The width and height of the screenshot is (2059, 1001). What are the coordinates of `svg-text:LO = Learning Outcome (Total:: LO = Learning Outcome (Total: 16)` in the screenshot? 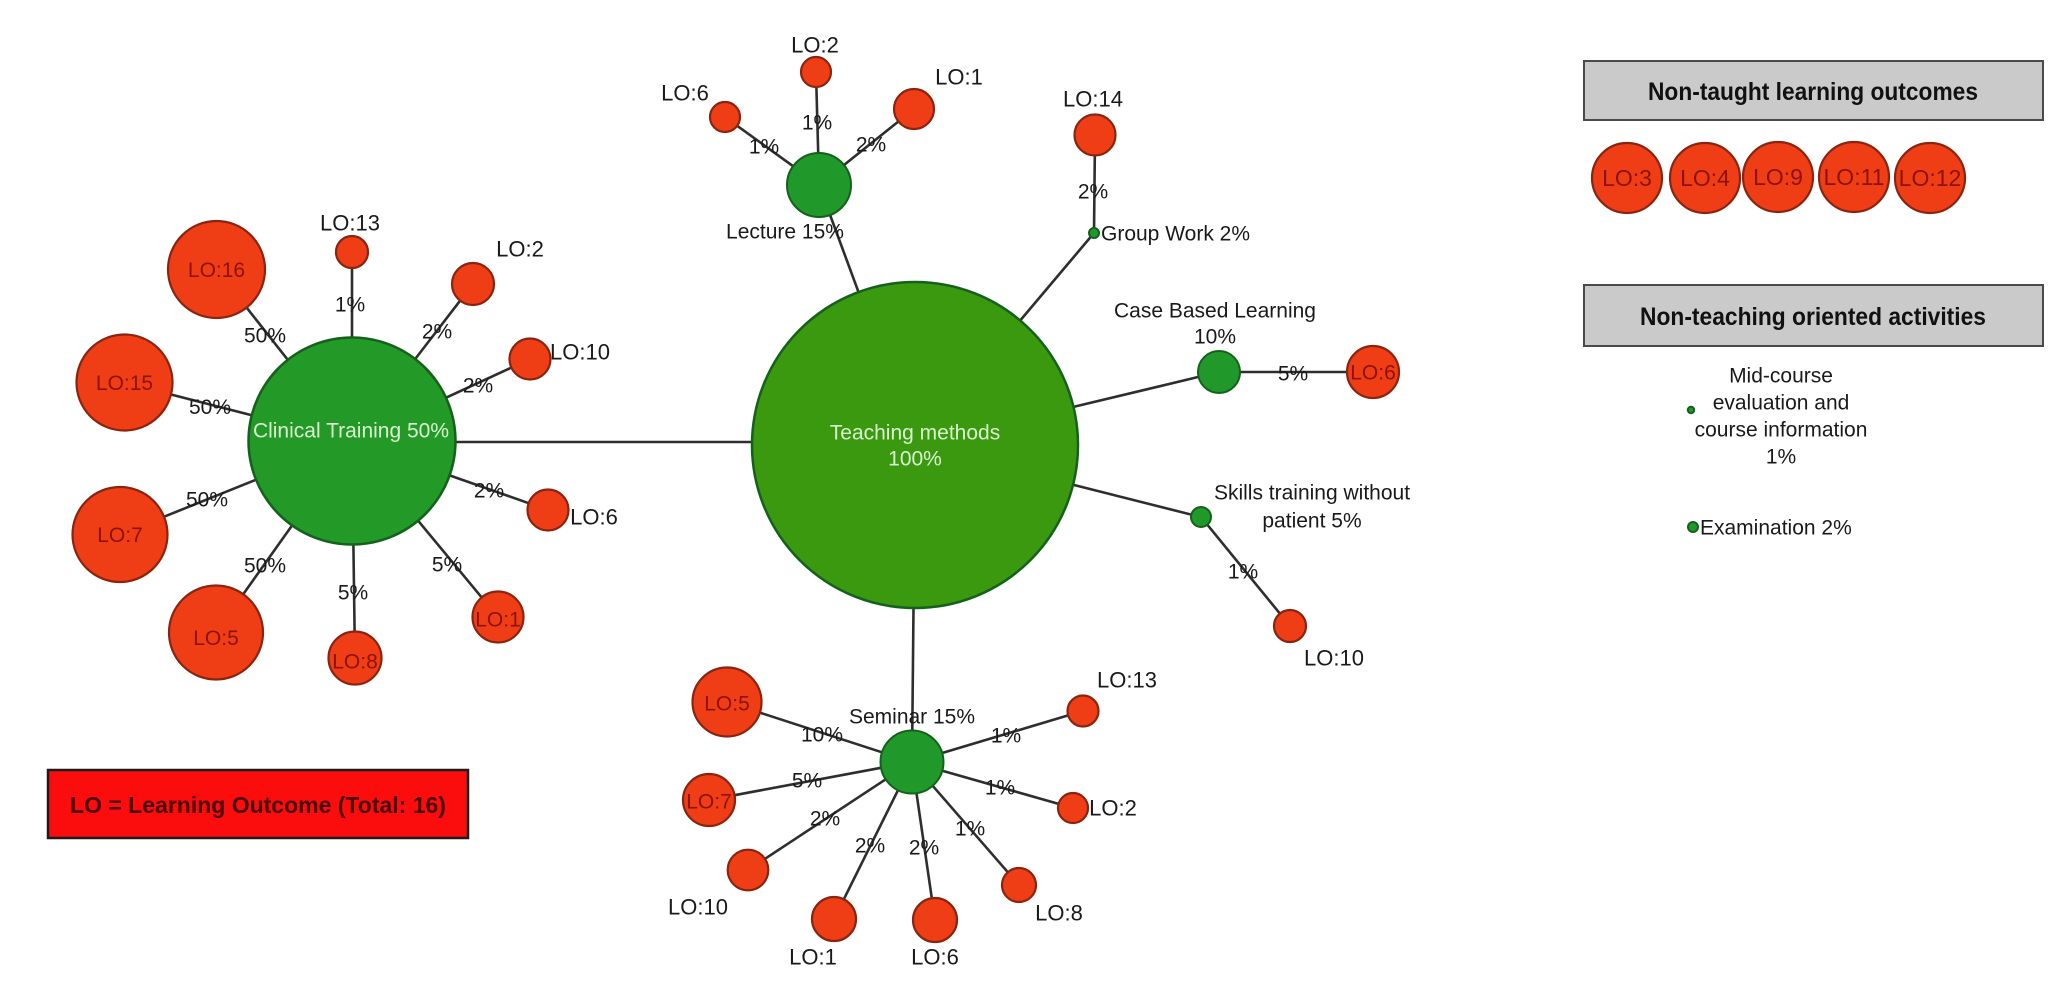 It's located at (258, 805).